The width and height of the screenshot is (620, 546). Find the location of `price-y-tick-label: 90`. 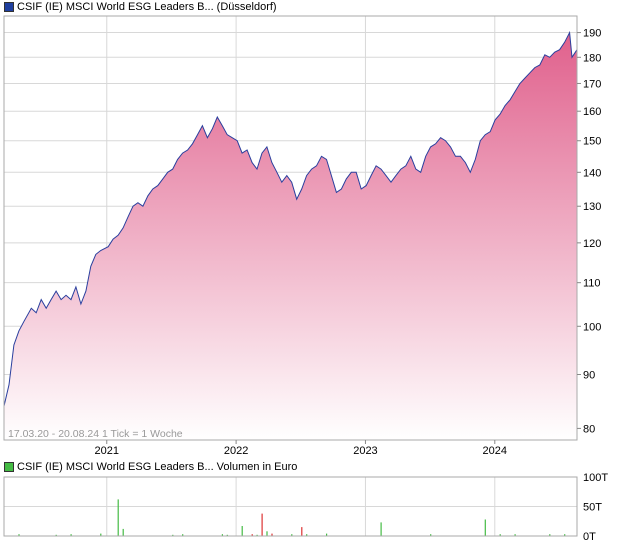

price-y-tick-label: 90 is located at coordinates (589, 376).